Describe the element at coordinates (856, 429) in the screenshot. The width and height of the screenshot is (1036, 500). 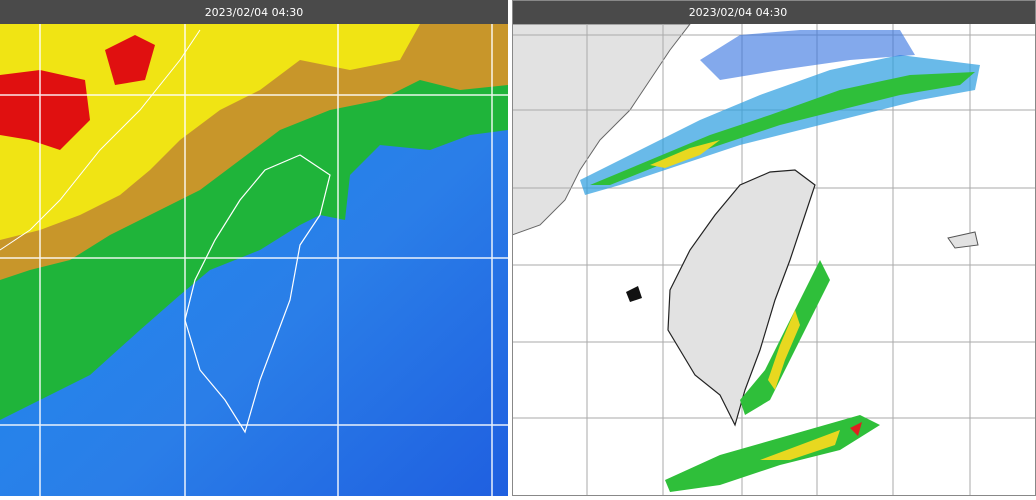
I see `echo-red` at that location.